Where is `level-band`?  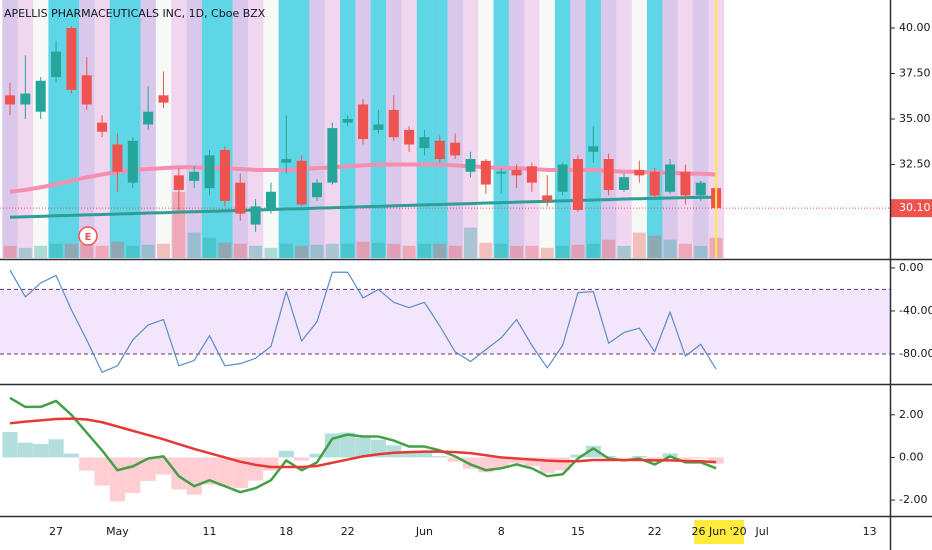
level-band is located at coordinates (445, 321).